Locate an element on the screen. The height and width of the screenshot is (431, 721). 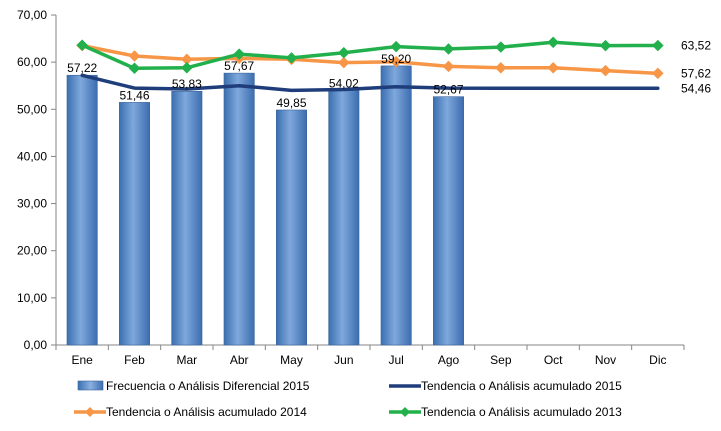
y-tick-label: 20,00 is located at coordinates (32, 251).